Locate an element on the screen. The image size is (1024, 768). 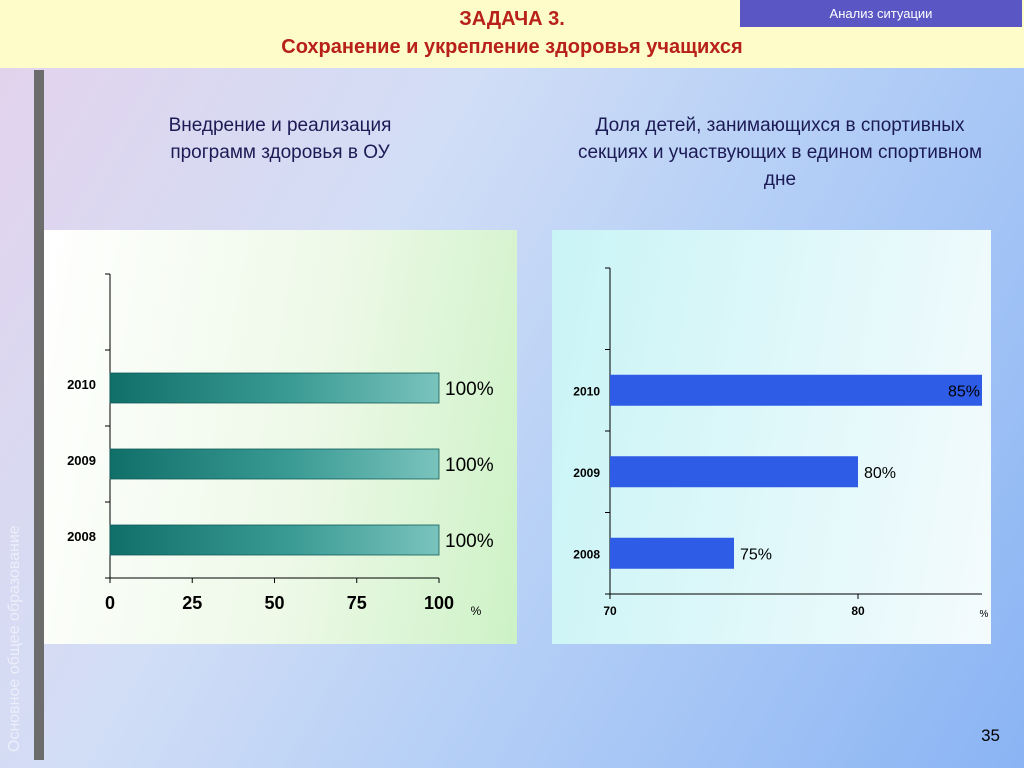
data-label: 75% is located at coordinates (756, 554).